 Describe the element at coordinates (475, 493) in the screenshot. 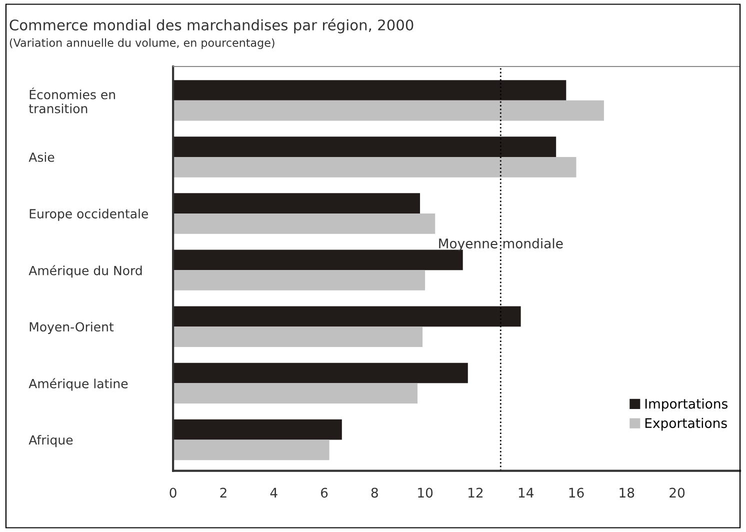

I see `x-tick-label: 12` at that location.